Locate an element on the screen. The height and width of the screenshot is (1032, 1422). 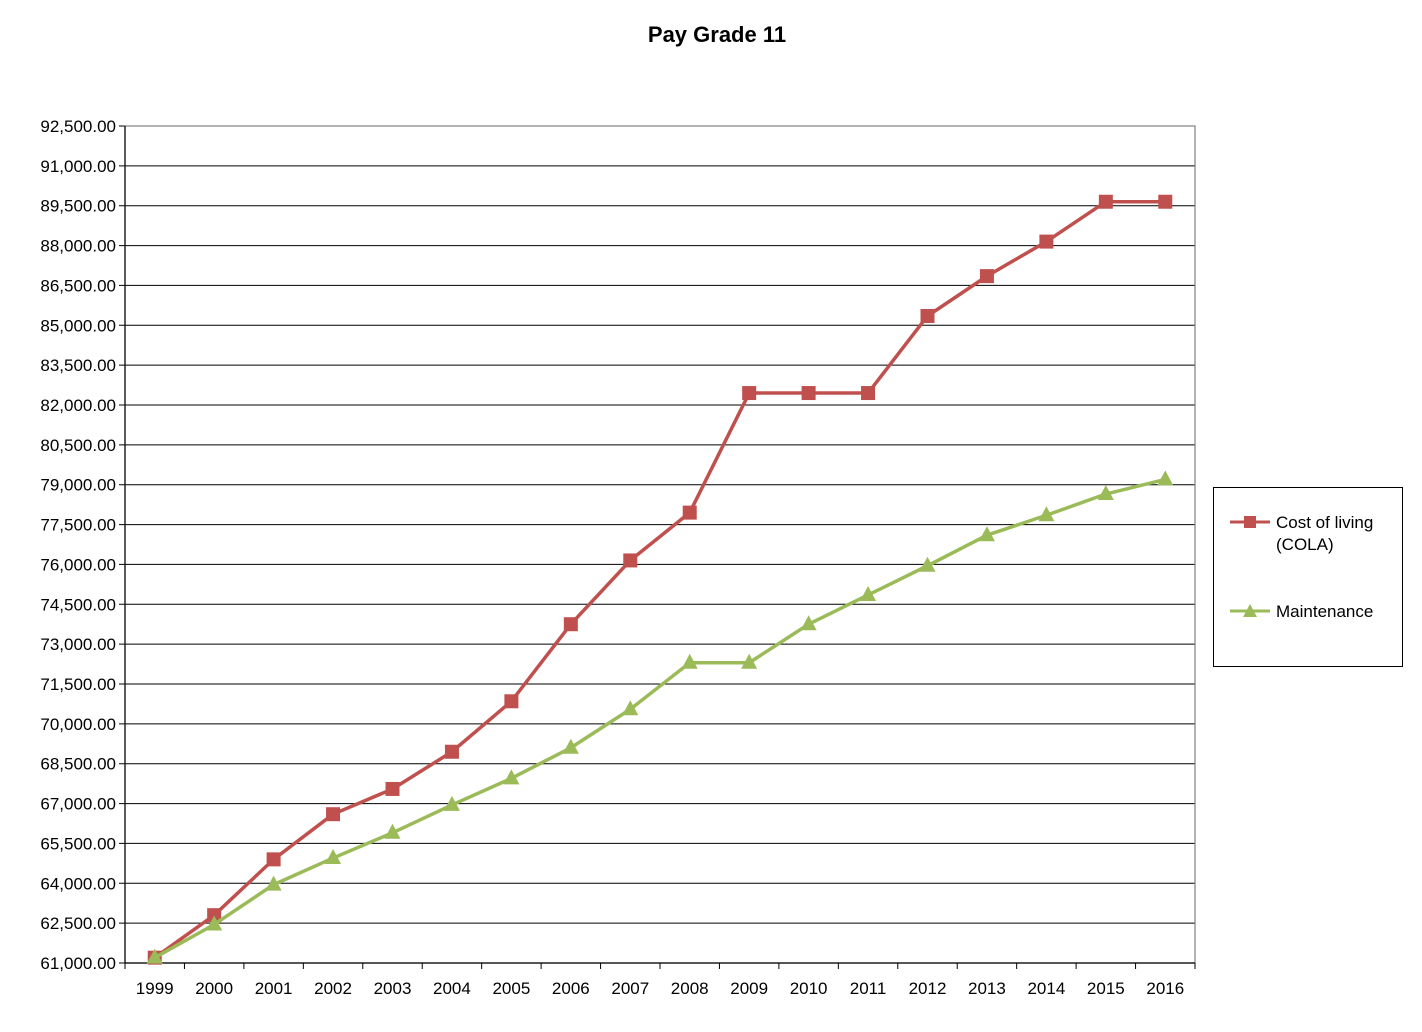
point-maintenance-2003 is located at coordinates (392, 831).